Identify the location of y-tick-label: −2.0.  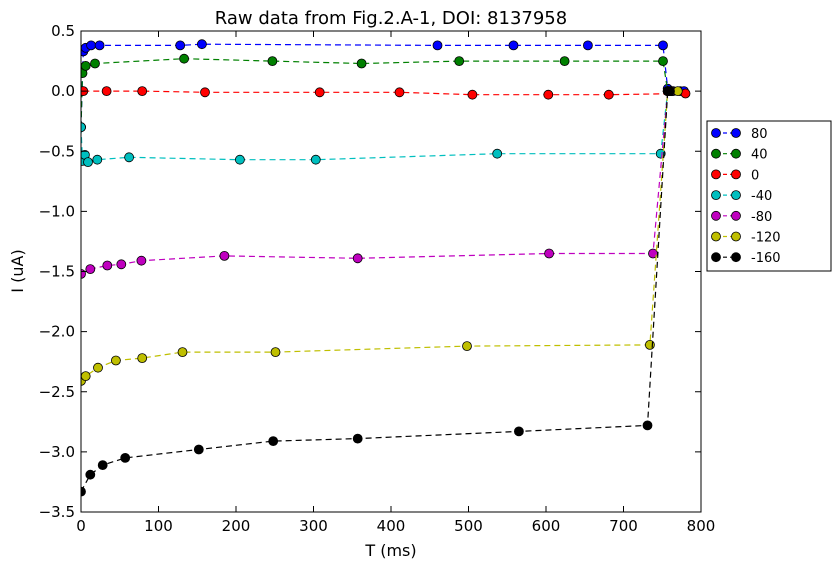
(57, 332).